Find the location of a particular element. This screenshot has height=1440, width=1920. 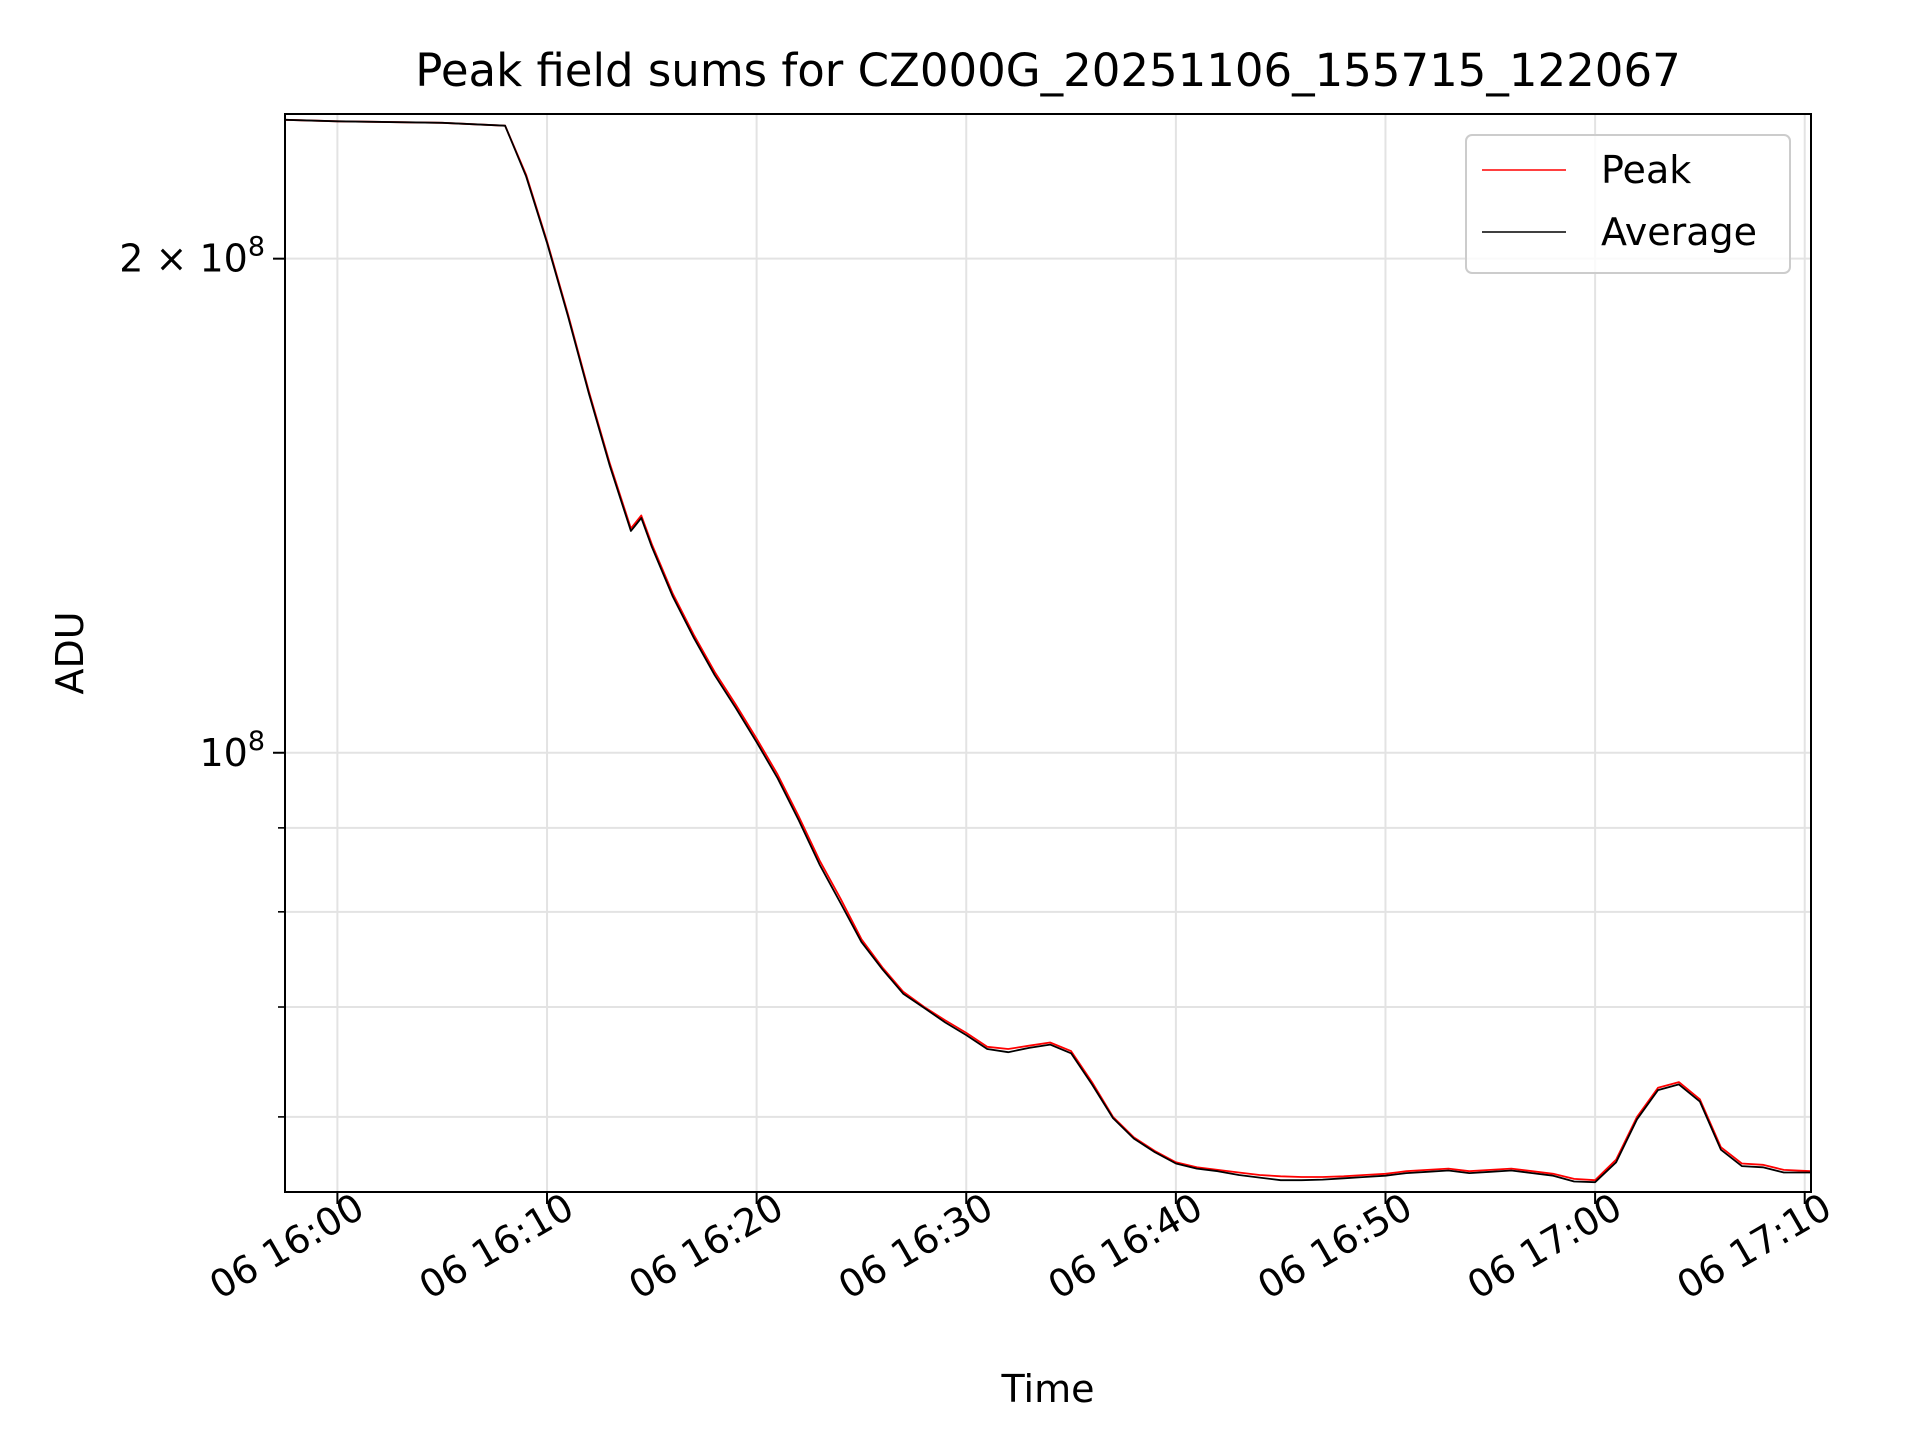

y-tick-label: 2 × 108 is located at coordinates (192, 256).